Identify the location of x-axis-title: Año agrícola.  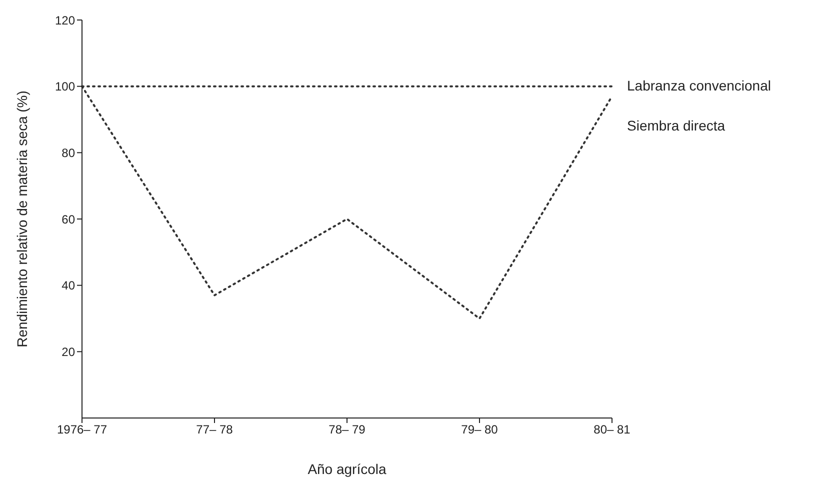
(347, 469).